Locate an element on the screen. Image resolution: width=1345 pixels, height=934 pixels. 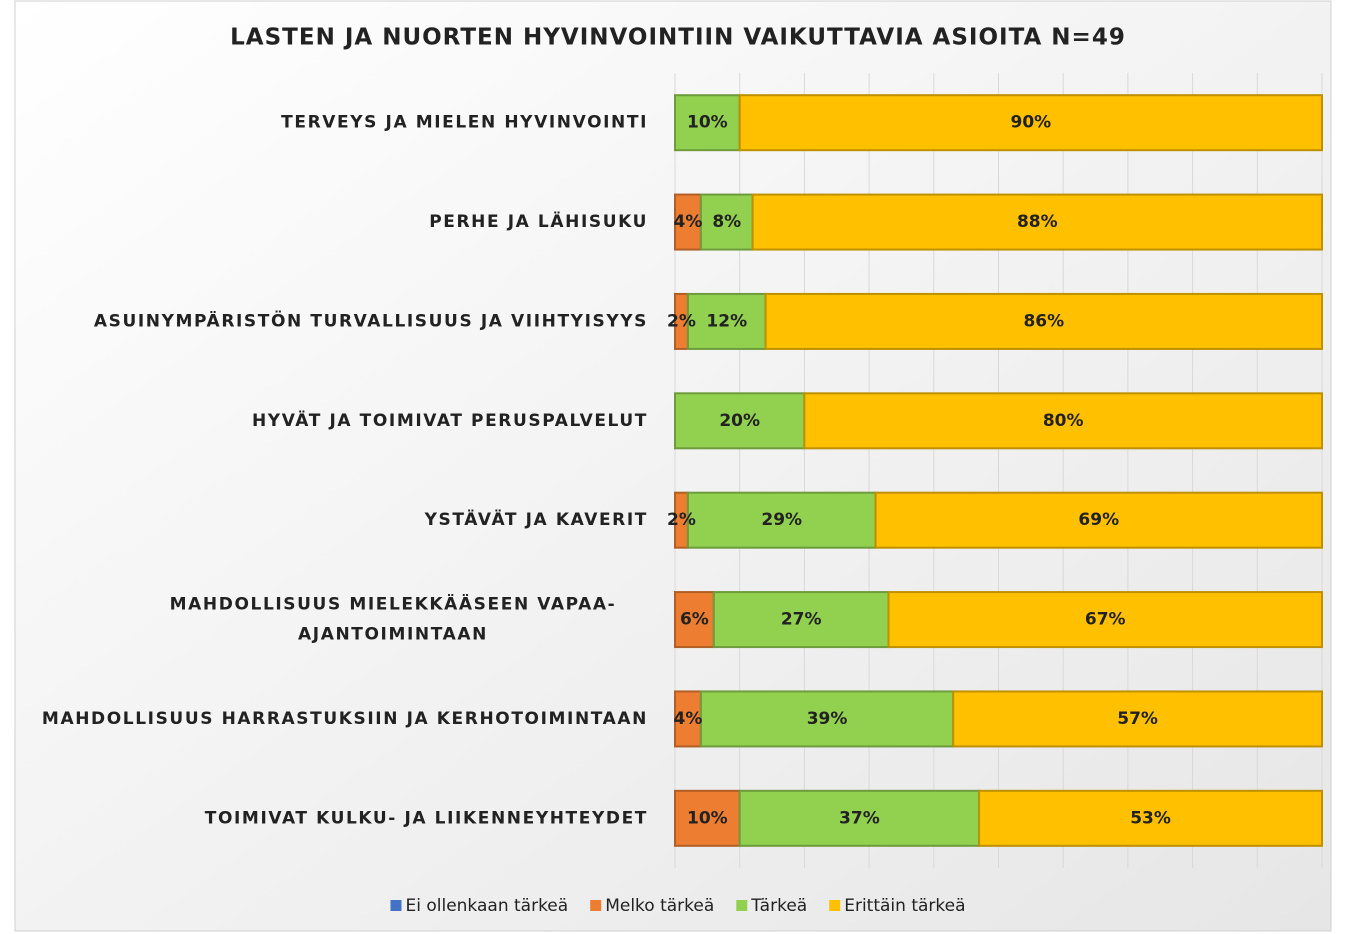
legend-item: Melko tärkeä is located at coordinates (652, 906).